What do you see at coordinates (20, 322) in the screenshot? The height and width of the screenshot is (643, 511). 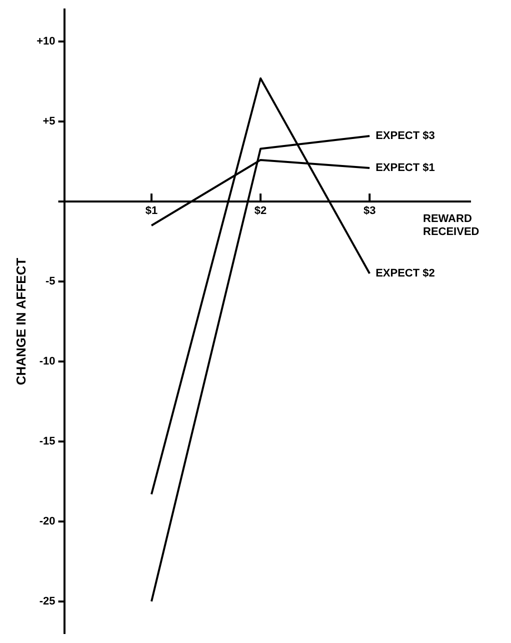 I see `y-axis-title: CHANGE IN AFFECT` at bounding box center [20, 322].